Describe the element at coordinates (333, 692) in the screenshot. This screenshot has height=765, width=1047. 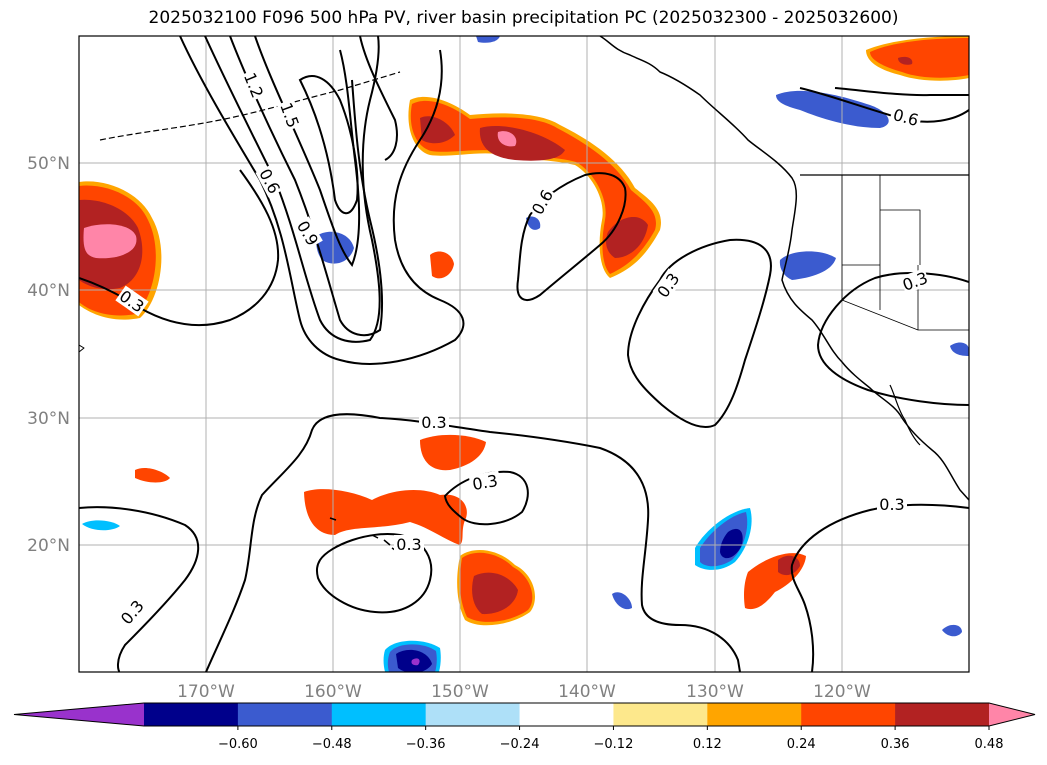
I see `lon-label-160w: 160°W` at that location.